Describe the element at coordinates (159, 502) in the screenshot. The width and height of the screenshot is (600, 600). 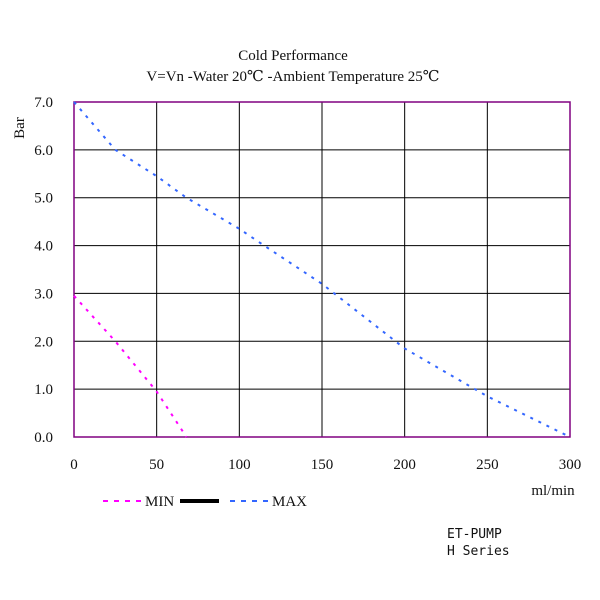
I see `legend-min-label: MIN` at that location.